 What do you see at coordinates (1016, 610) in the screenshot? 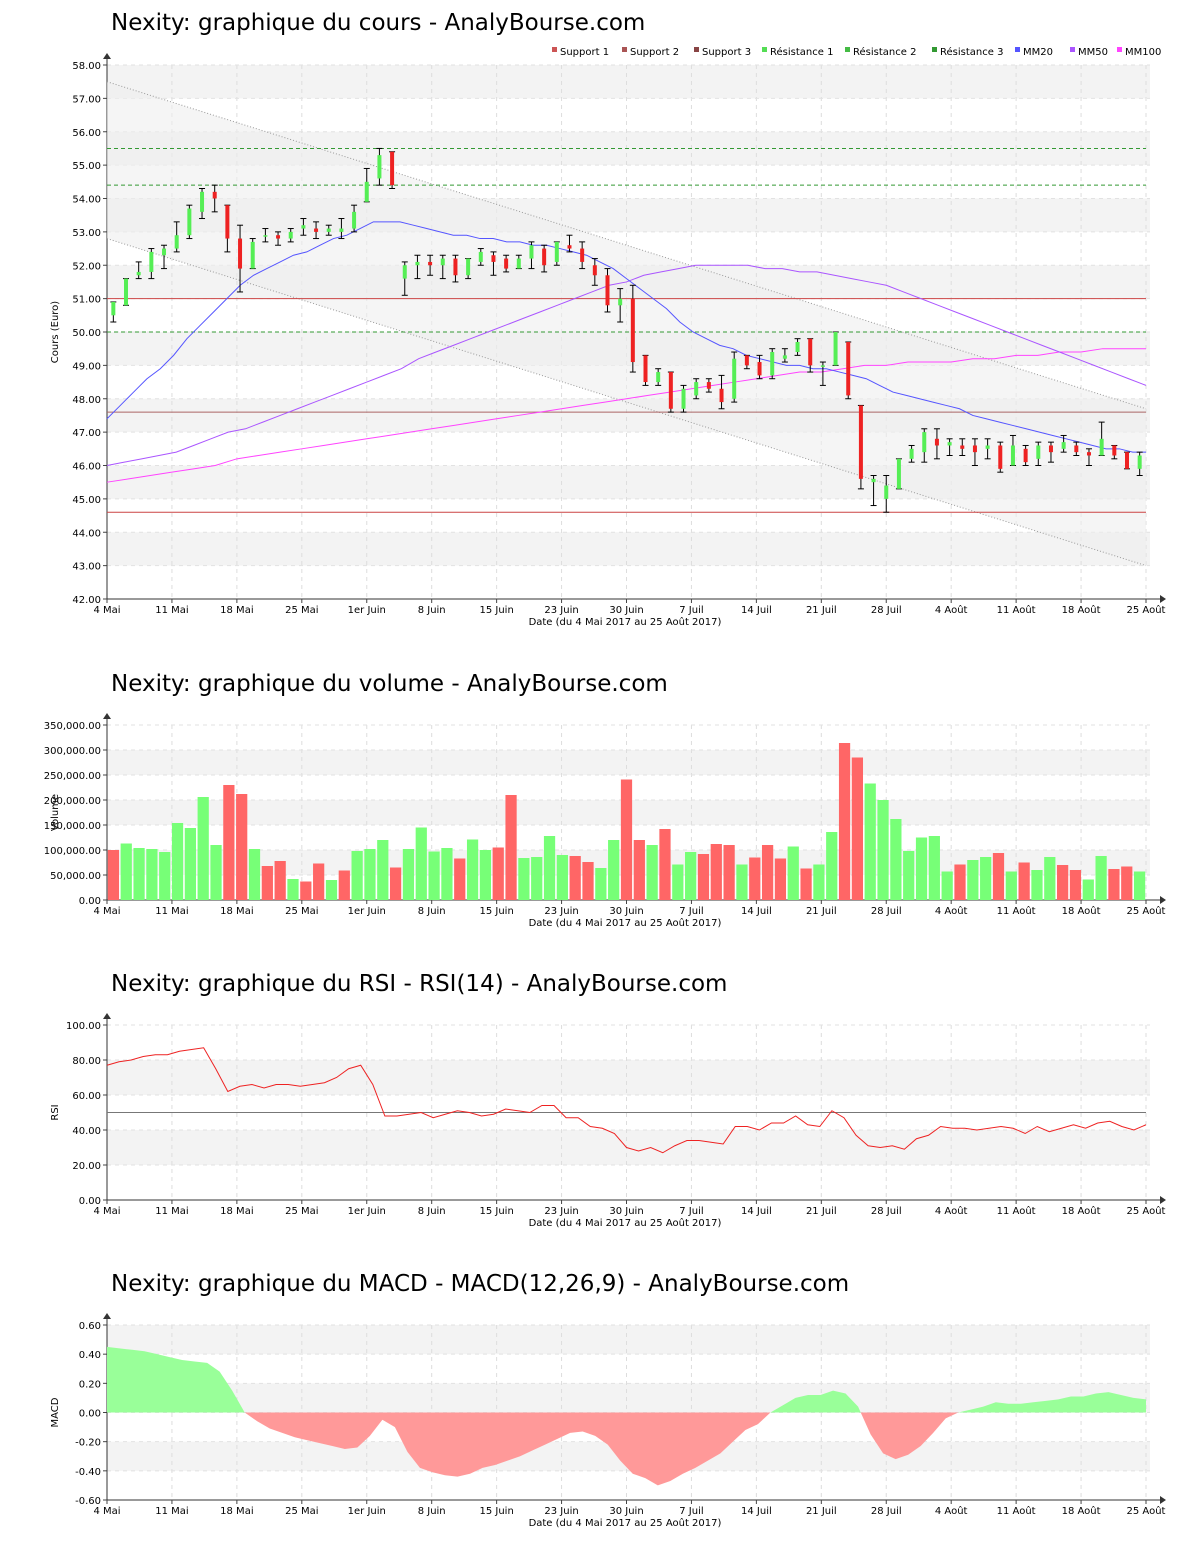
I see `price-xtick-label: 11 Août` at bounding box center [1016, 610].